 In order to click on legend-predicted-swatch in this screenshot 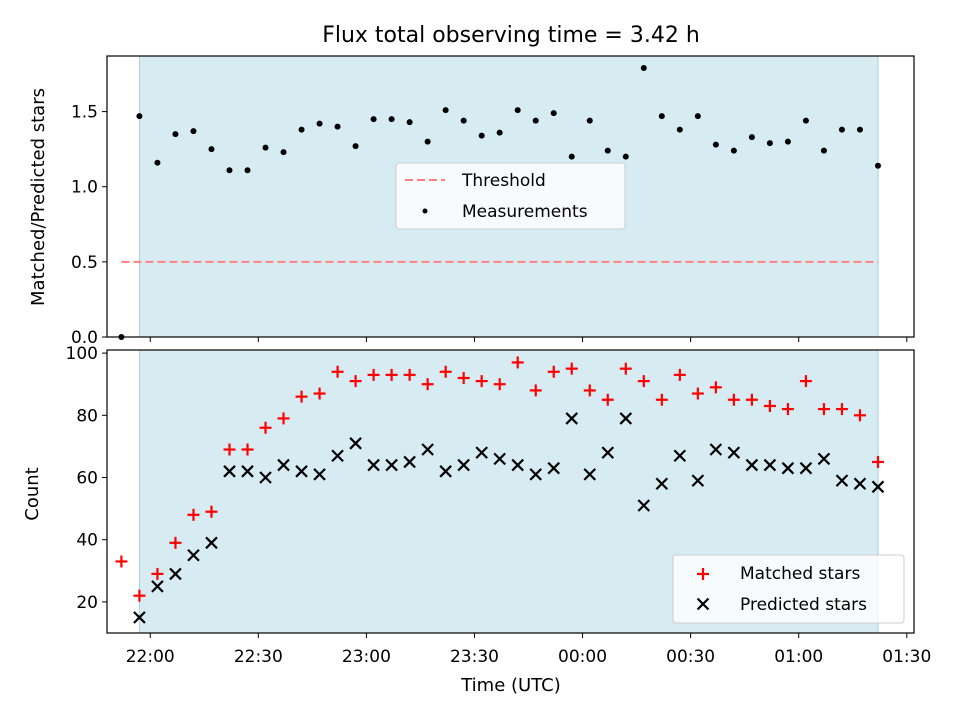, I will do `click(703, 604)`.